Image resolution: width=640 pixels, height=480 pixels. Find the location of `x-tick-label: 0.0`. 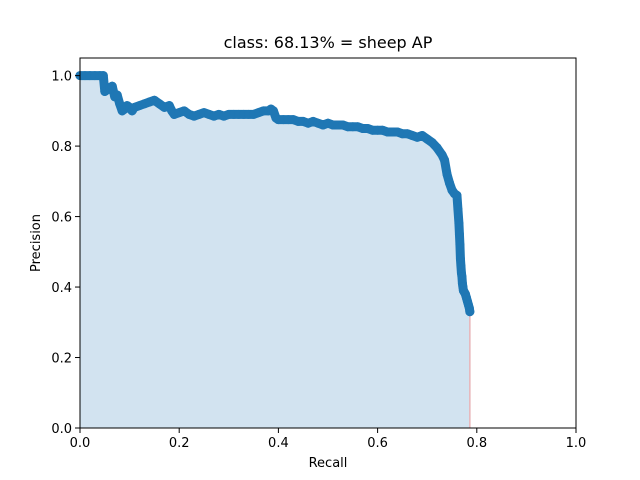

x-tick-label: 0.0 is located at coordinates (80, 443).